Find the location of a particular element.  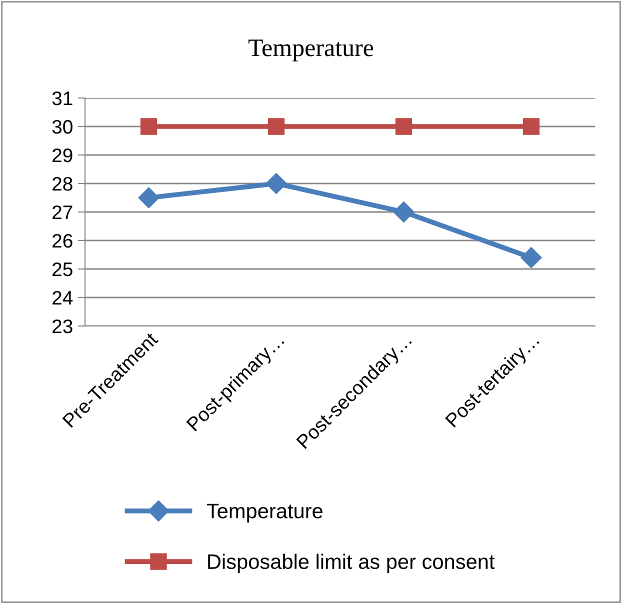

y-tick-label: 31 is located at coordinates (62, 98).